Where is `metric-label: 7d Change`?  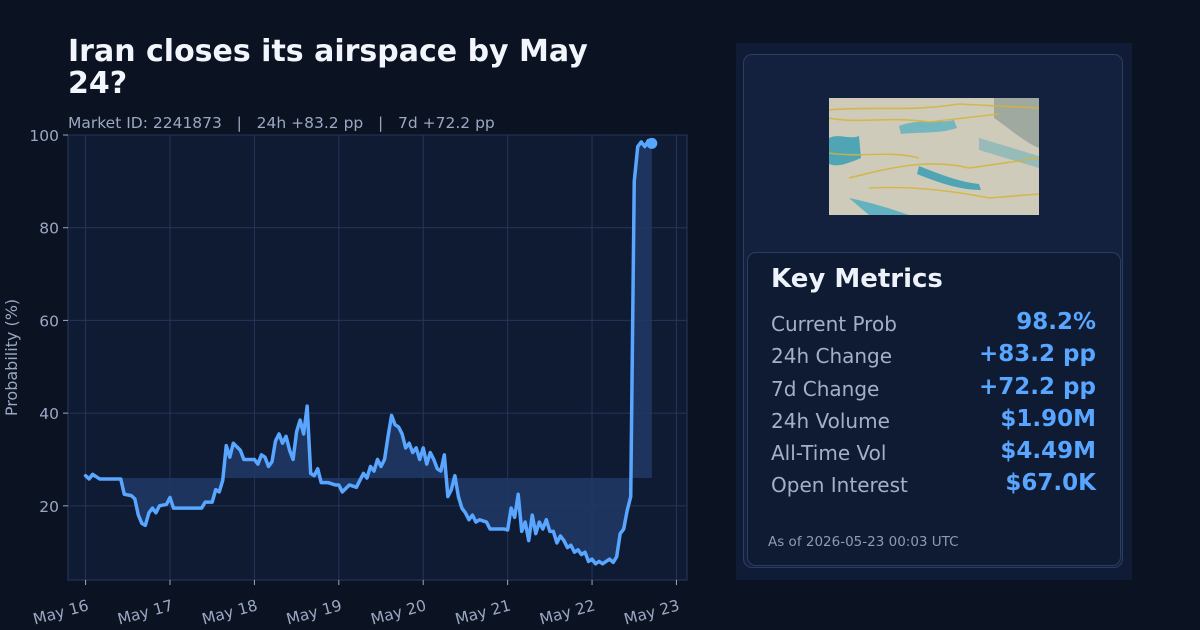 metric-label: 7d Change is located at coordinates (825, 389).